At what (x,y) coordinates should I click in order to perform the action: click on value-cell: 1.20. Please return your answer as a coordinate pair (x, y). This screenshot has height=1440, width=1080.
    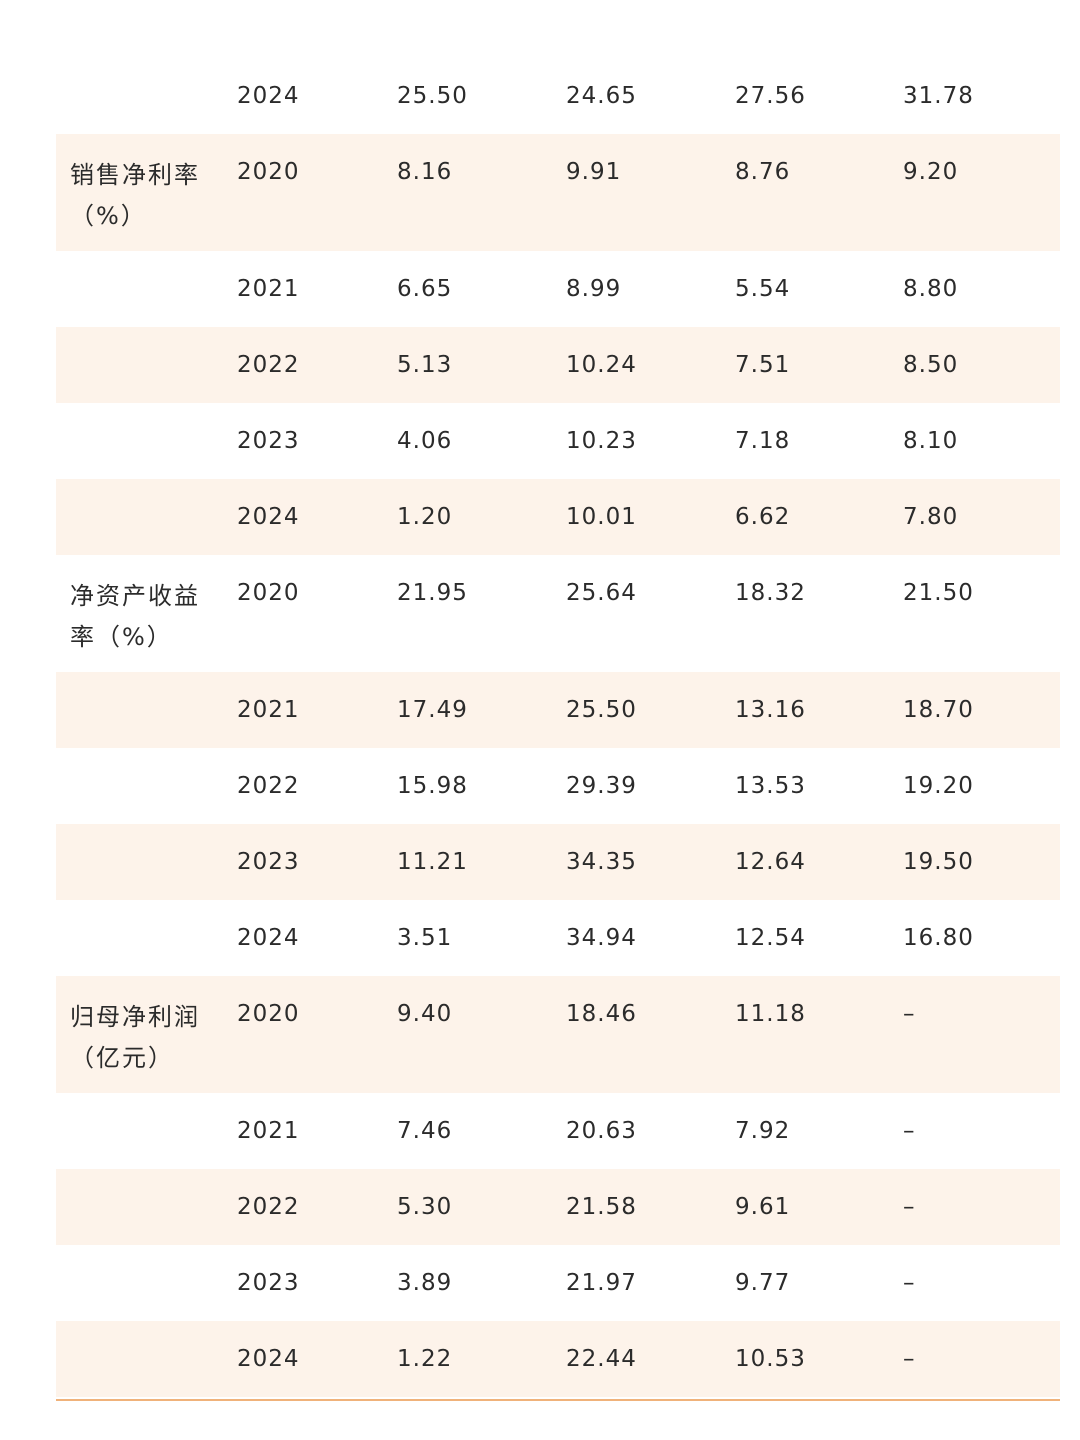
    Looking at the image, I should click on (425, 517).